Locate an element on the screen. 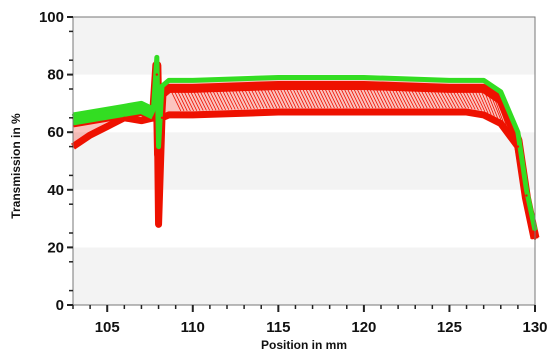 The image size is (548, 356). y-axis-label: Transmission in % is located at coordinates (16, 166).